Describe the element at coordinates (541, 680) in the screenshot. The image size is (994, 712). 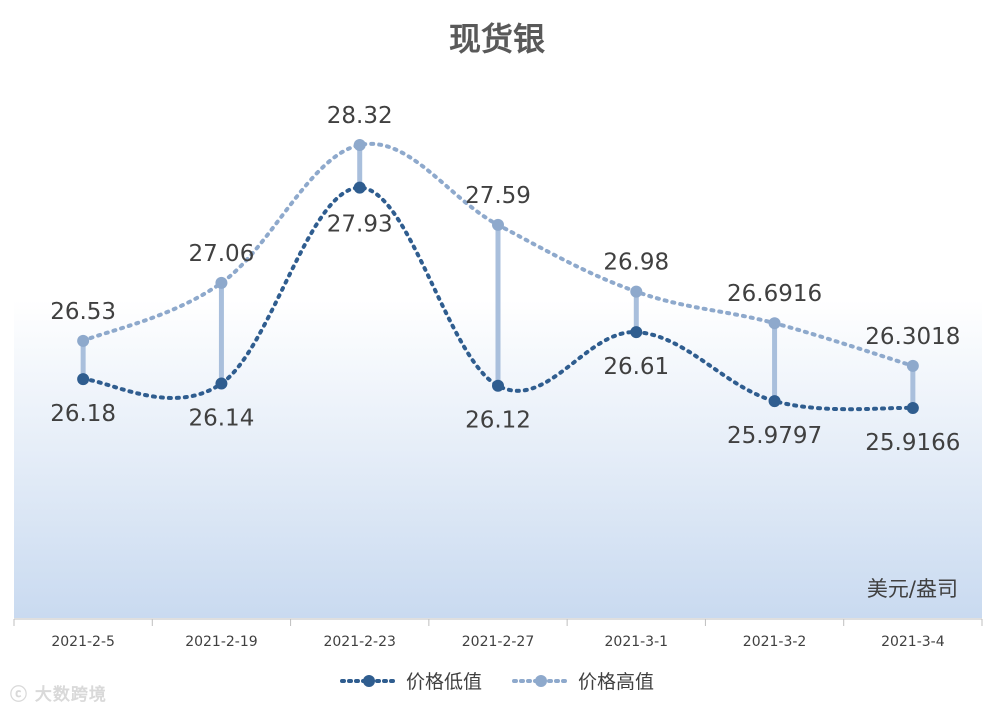
I see `legend-high-marker` at that location.